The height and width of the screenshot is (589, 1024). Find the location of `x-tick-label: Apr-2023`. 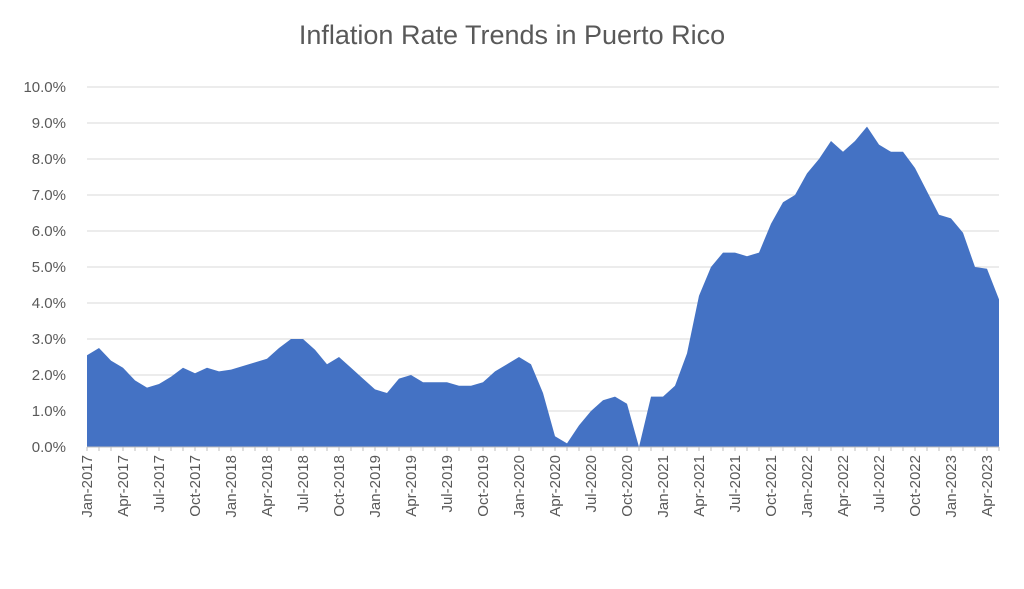

x-tick-label: Apr-2023 is located at coordinates (987, 486).